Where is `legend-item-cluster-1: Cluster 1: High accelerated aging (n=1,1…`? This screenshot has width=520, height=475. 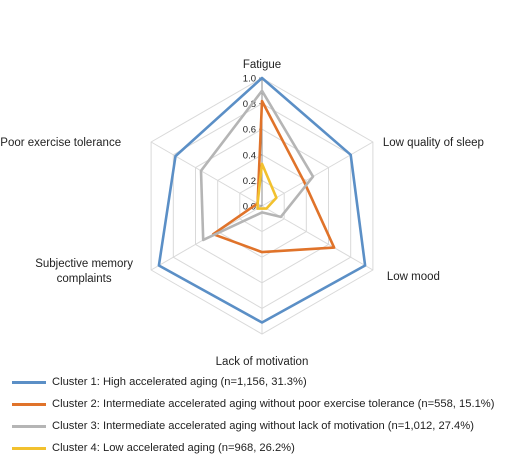 legend-item-cluster-1: Cluster 1: High accelerated aging (n=1,1… is located at coordinates (264, 382).